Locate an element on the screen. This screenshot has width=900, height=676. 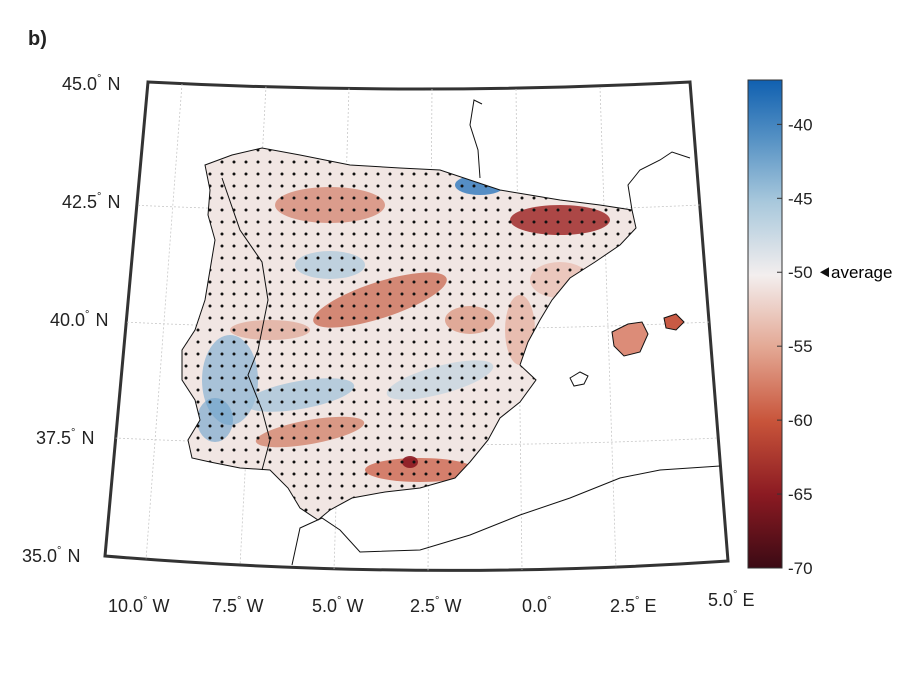
lon-label-7-5w: 7.5° W is located at coordinates (237, 605).